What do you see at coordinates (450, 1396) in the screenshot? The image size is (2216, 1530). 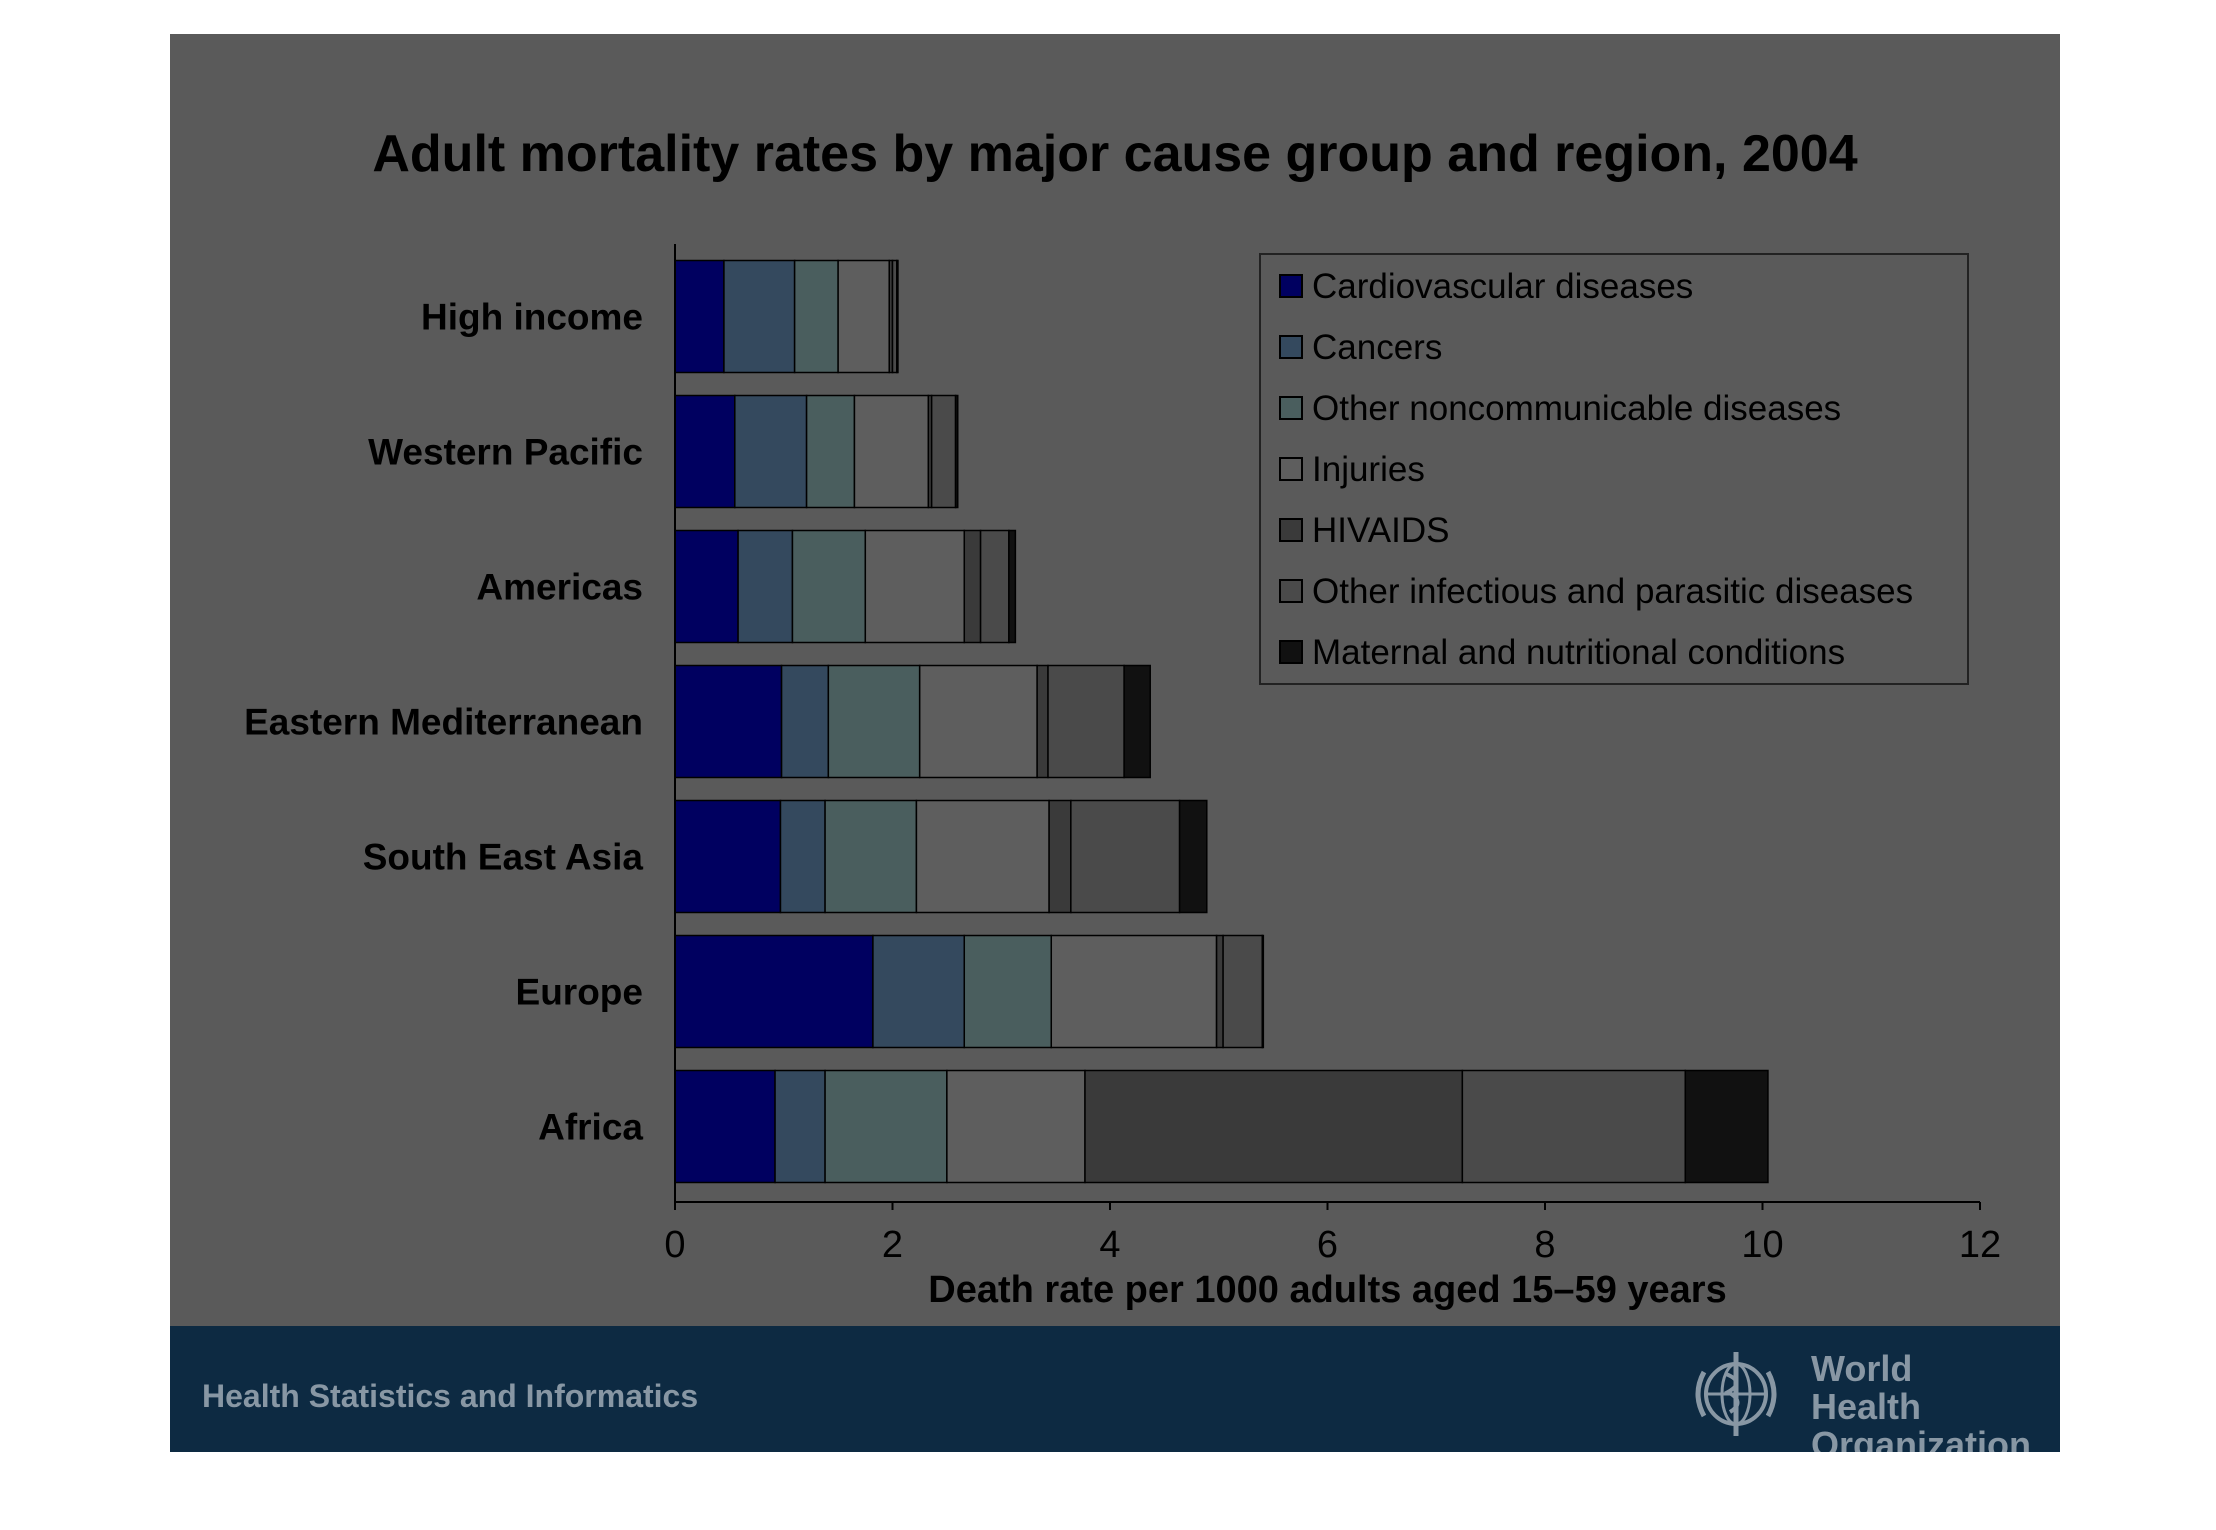 I see `footer-text: Health Statistics and Informatics` at bounding box center [450, 1396].